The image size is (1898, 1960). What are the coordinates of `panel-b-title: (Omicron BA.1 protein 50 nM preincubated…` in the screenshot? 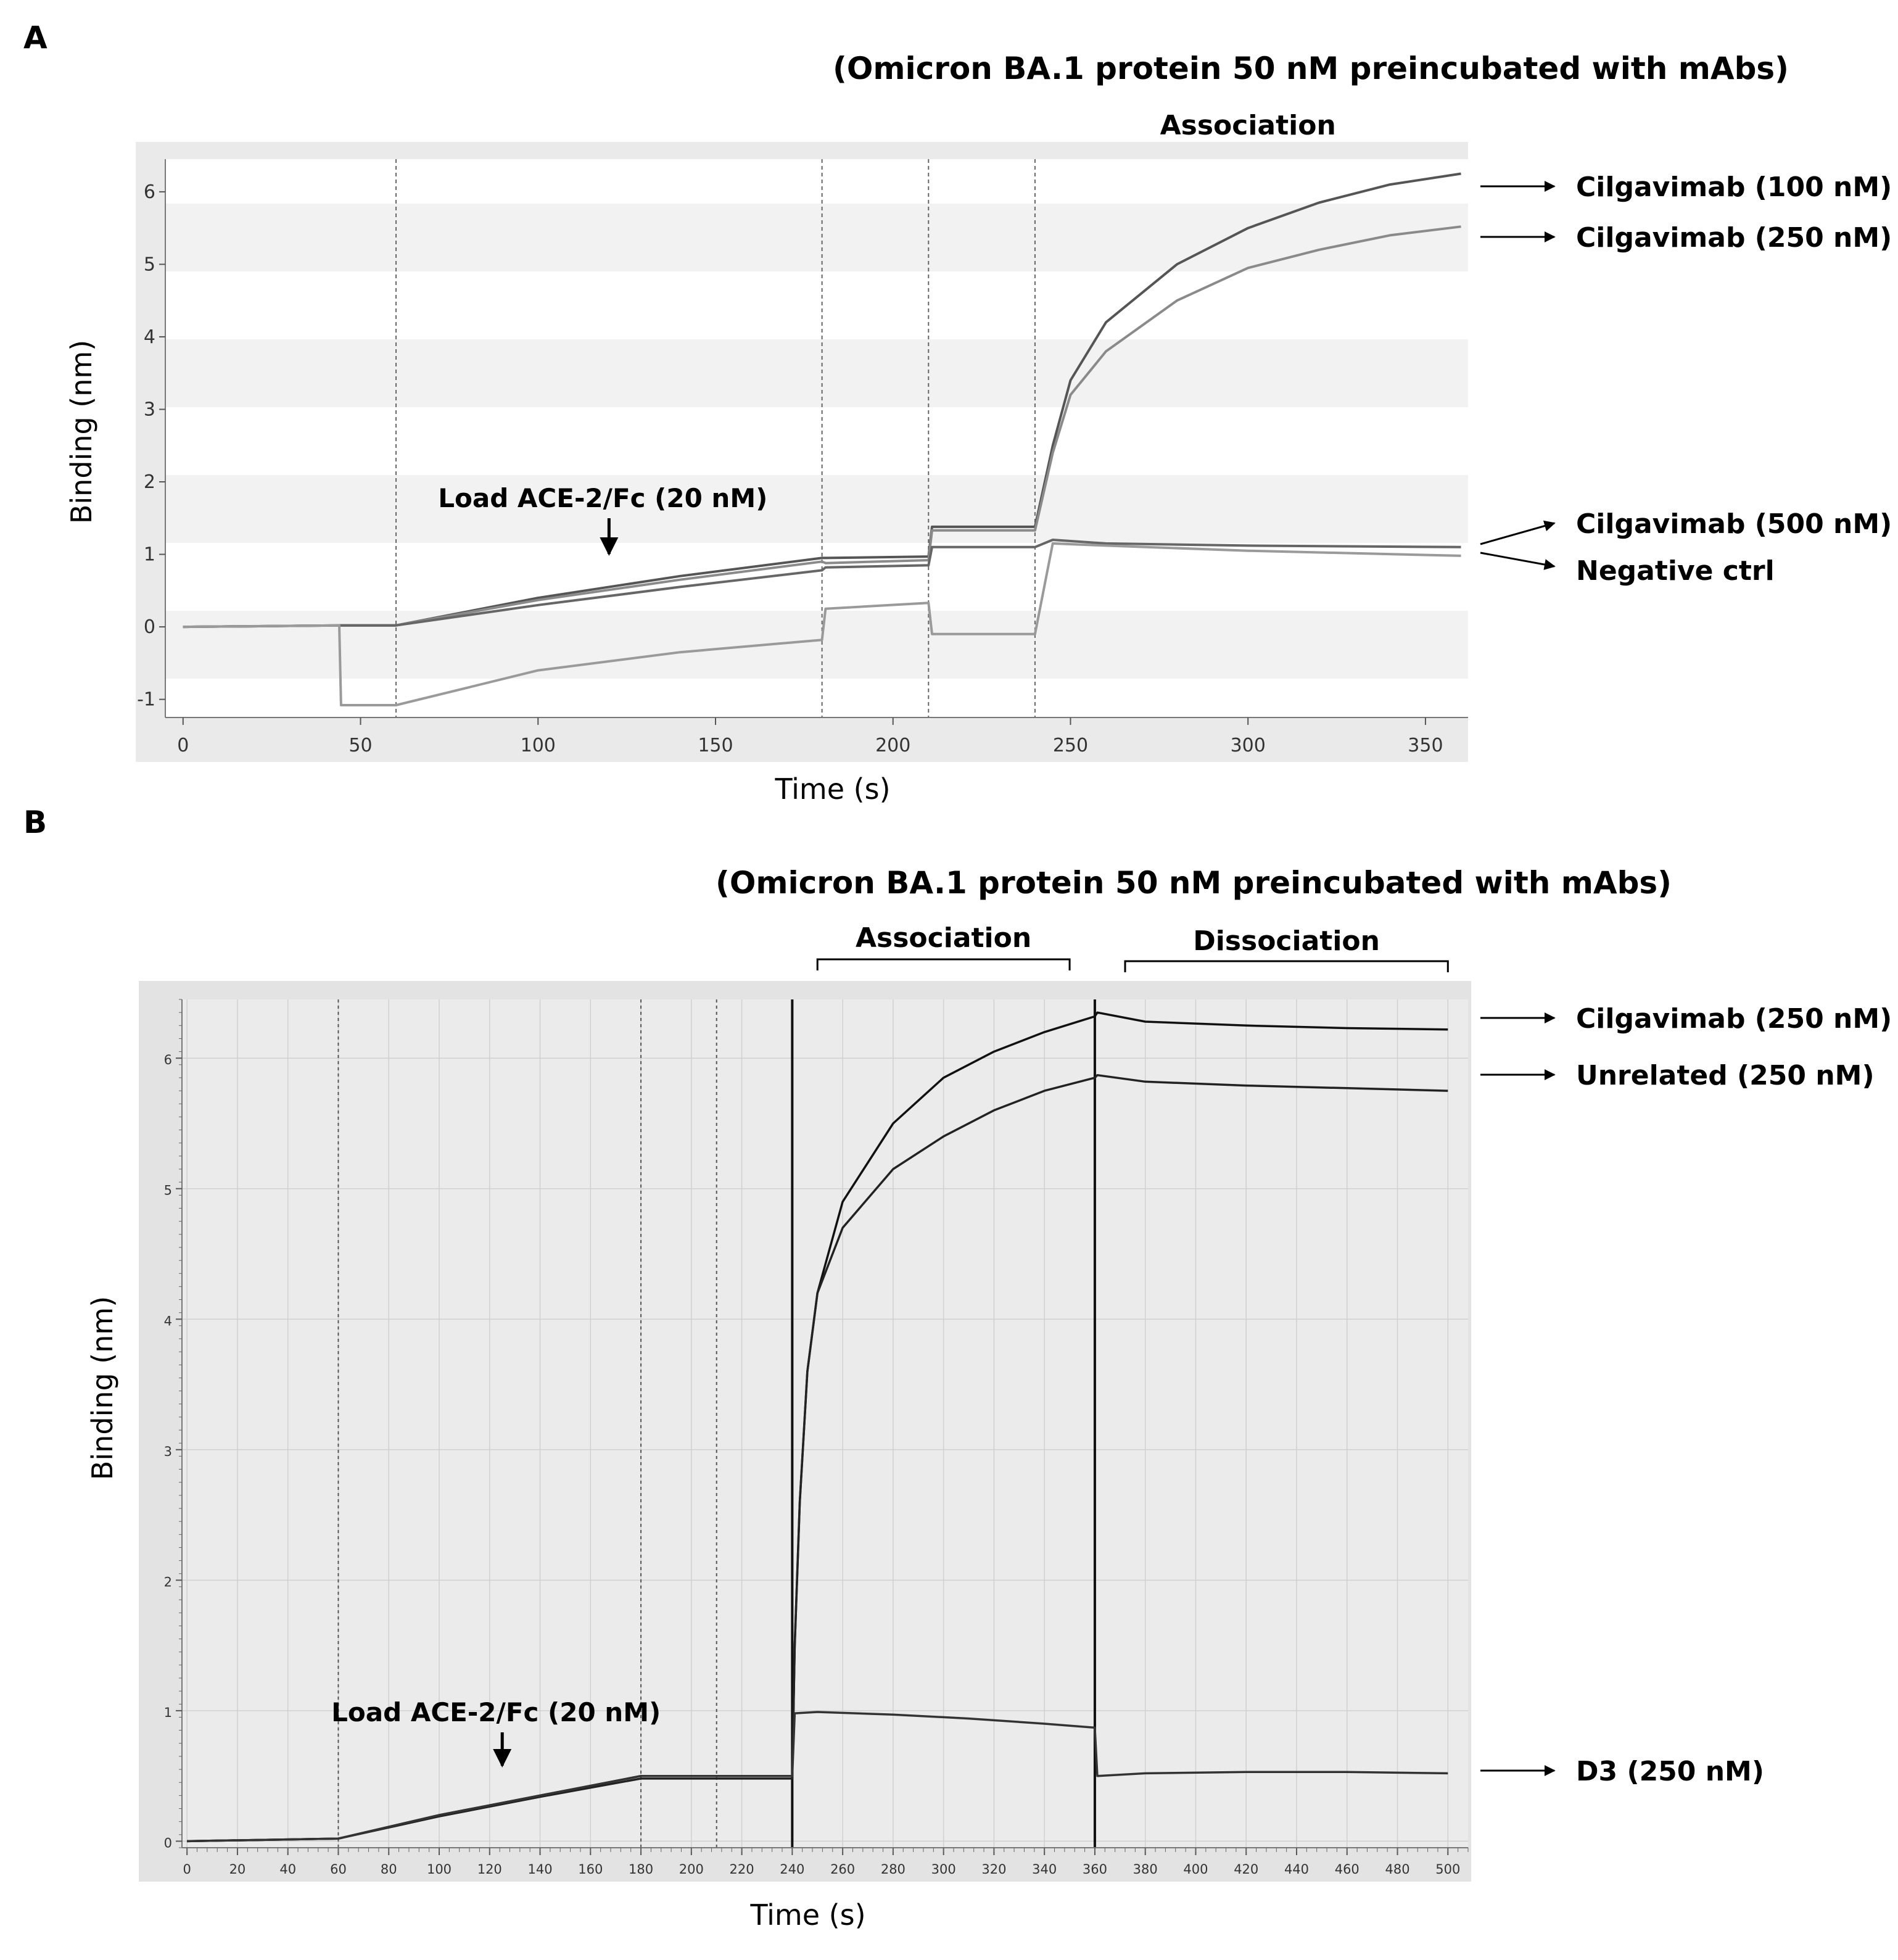 It's located at (1194, 883).